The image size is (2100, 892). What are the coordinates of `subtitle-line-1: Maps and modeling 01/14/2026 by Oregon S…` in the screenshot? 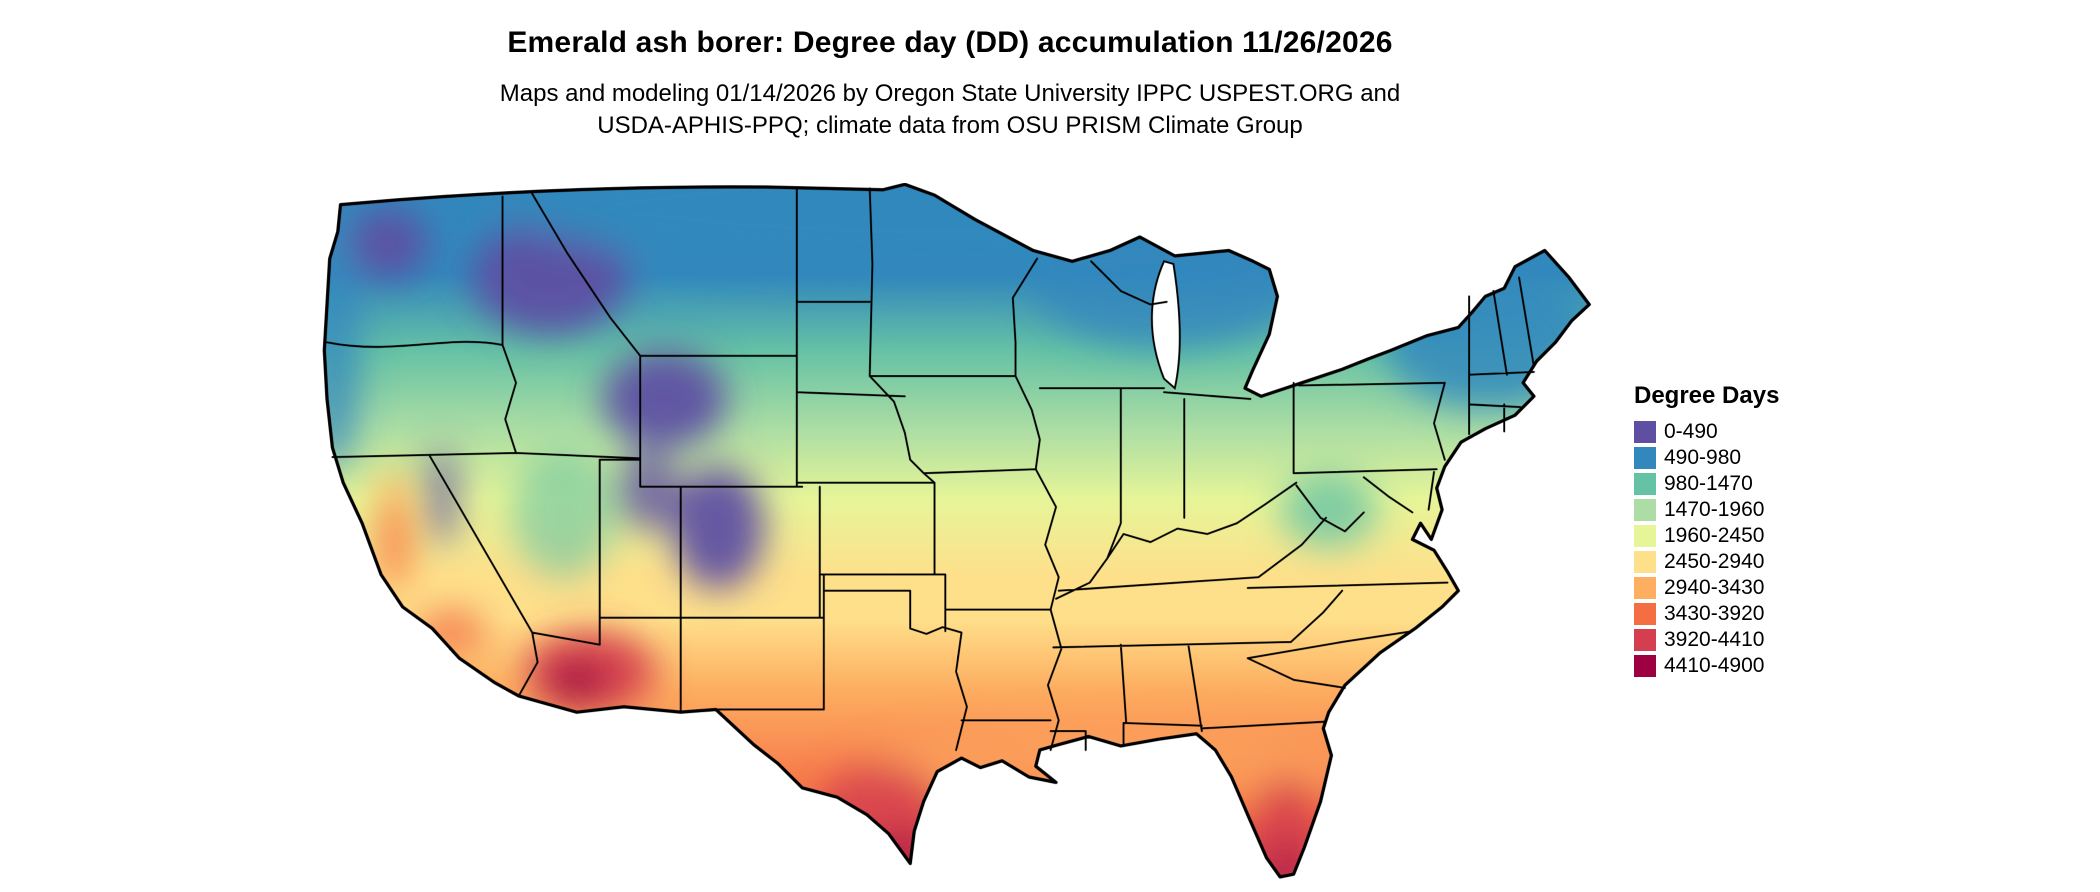 It's located at (950, 93).